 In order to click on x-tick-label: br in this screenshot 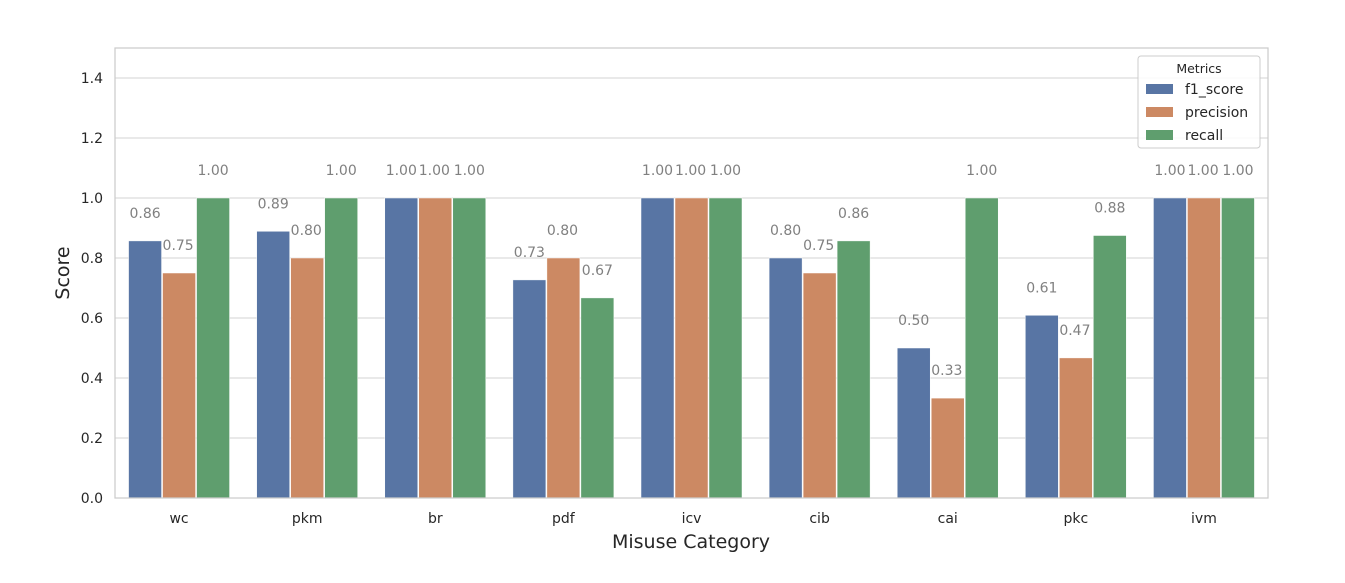, I will do `click(435, 519)`.